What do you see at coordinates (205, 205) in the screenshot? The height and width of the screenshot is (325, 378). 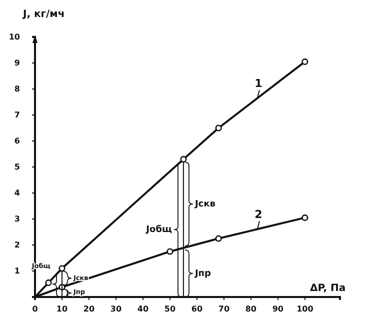 I see `annotation: Jскв` at bounding box center [205, 205].